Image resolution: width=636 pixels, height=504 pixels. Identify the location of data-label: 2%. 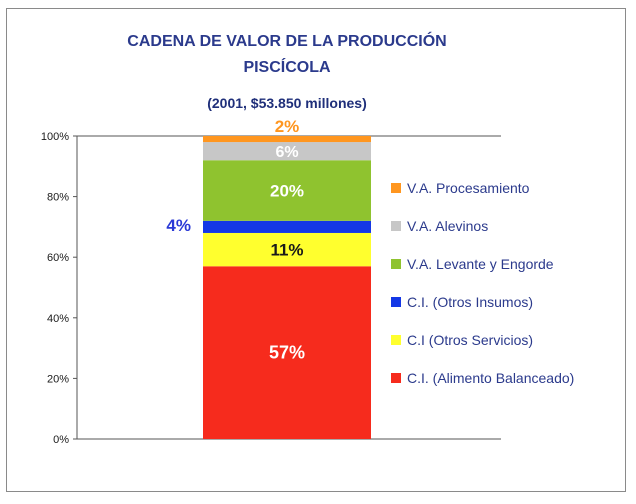
(287, 126).